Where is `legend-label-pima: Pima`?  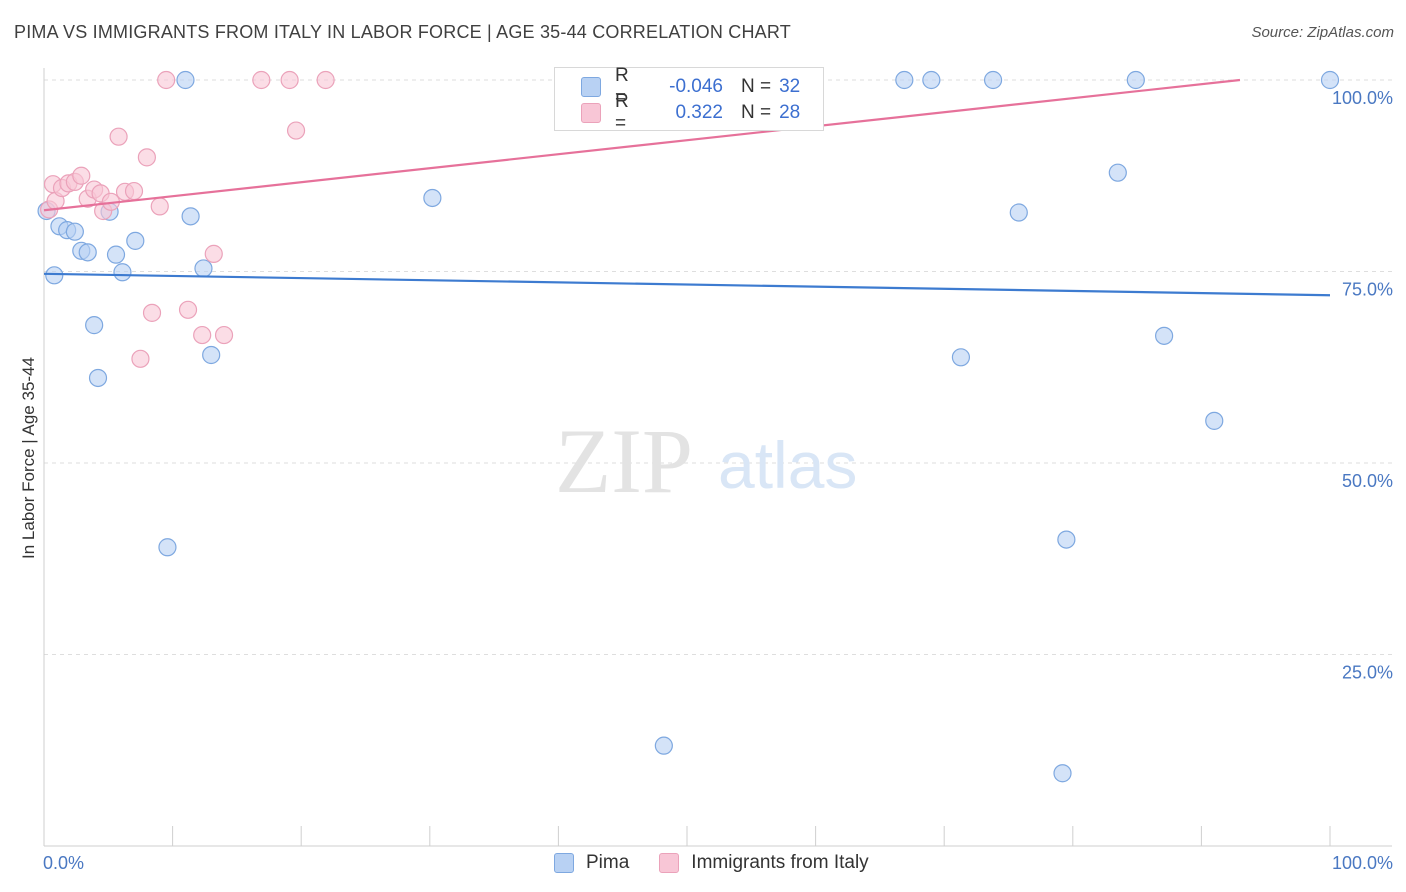 legend-label-pima: Pima is located at coordinates (608, 862).